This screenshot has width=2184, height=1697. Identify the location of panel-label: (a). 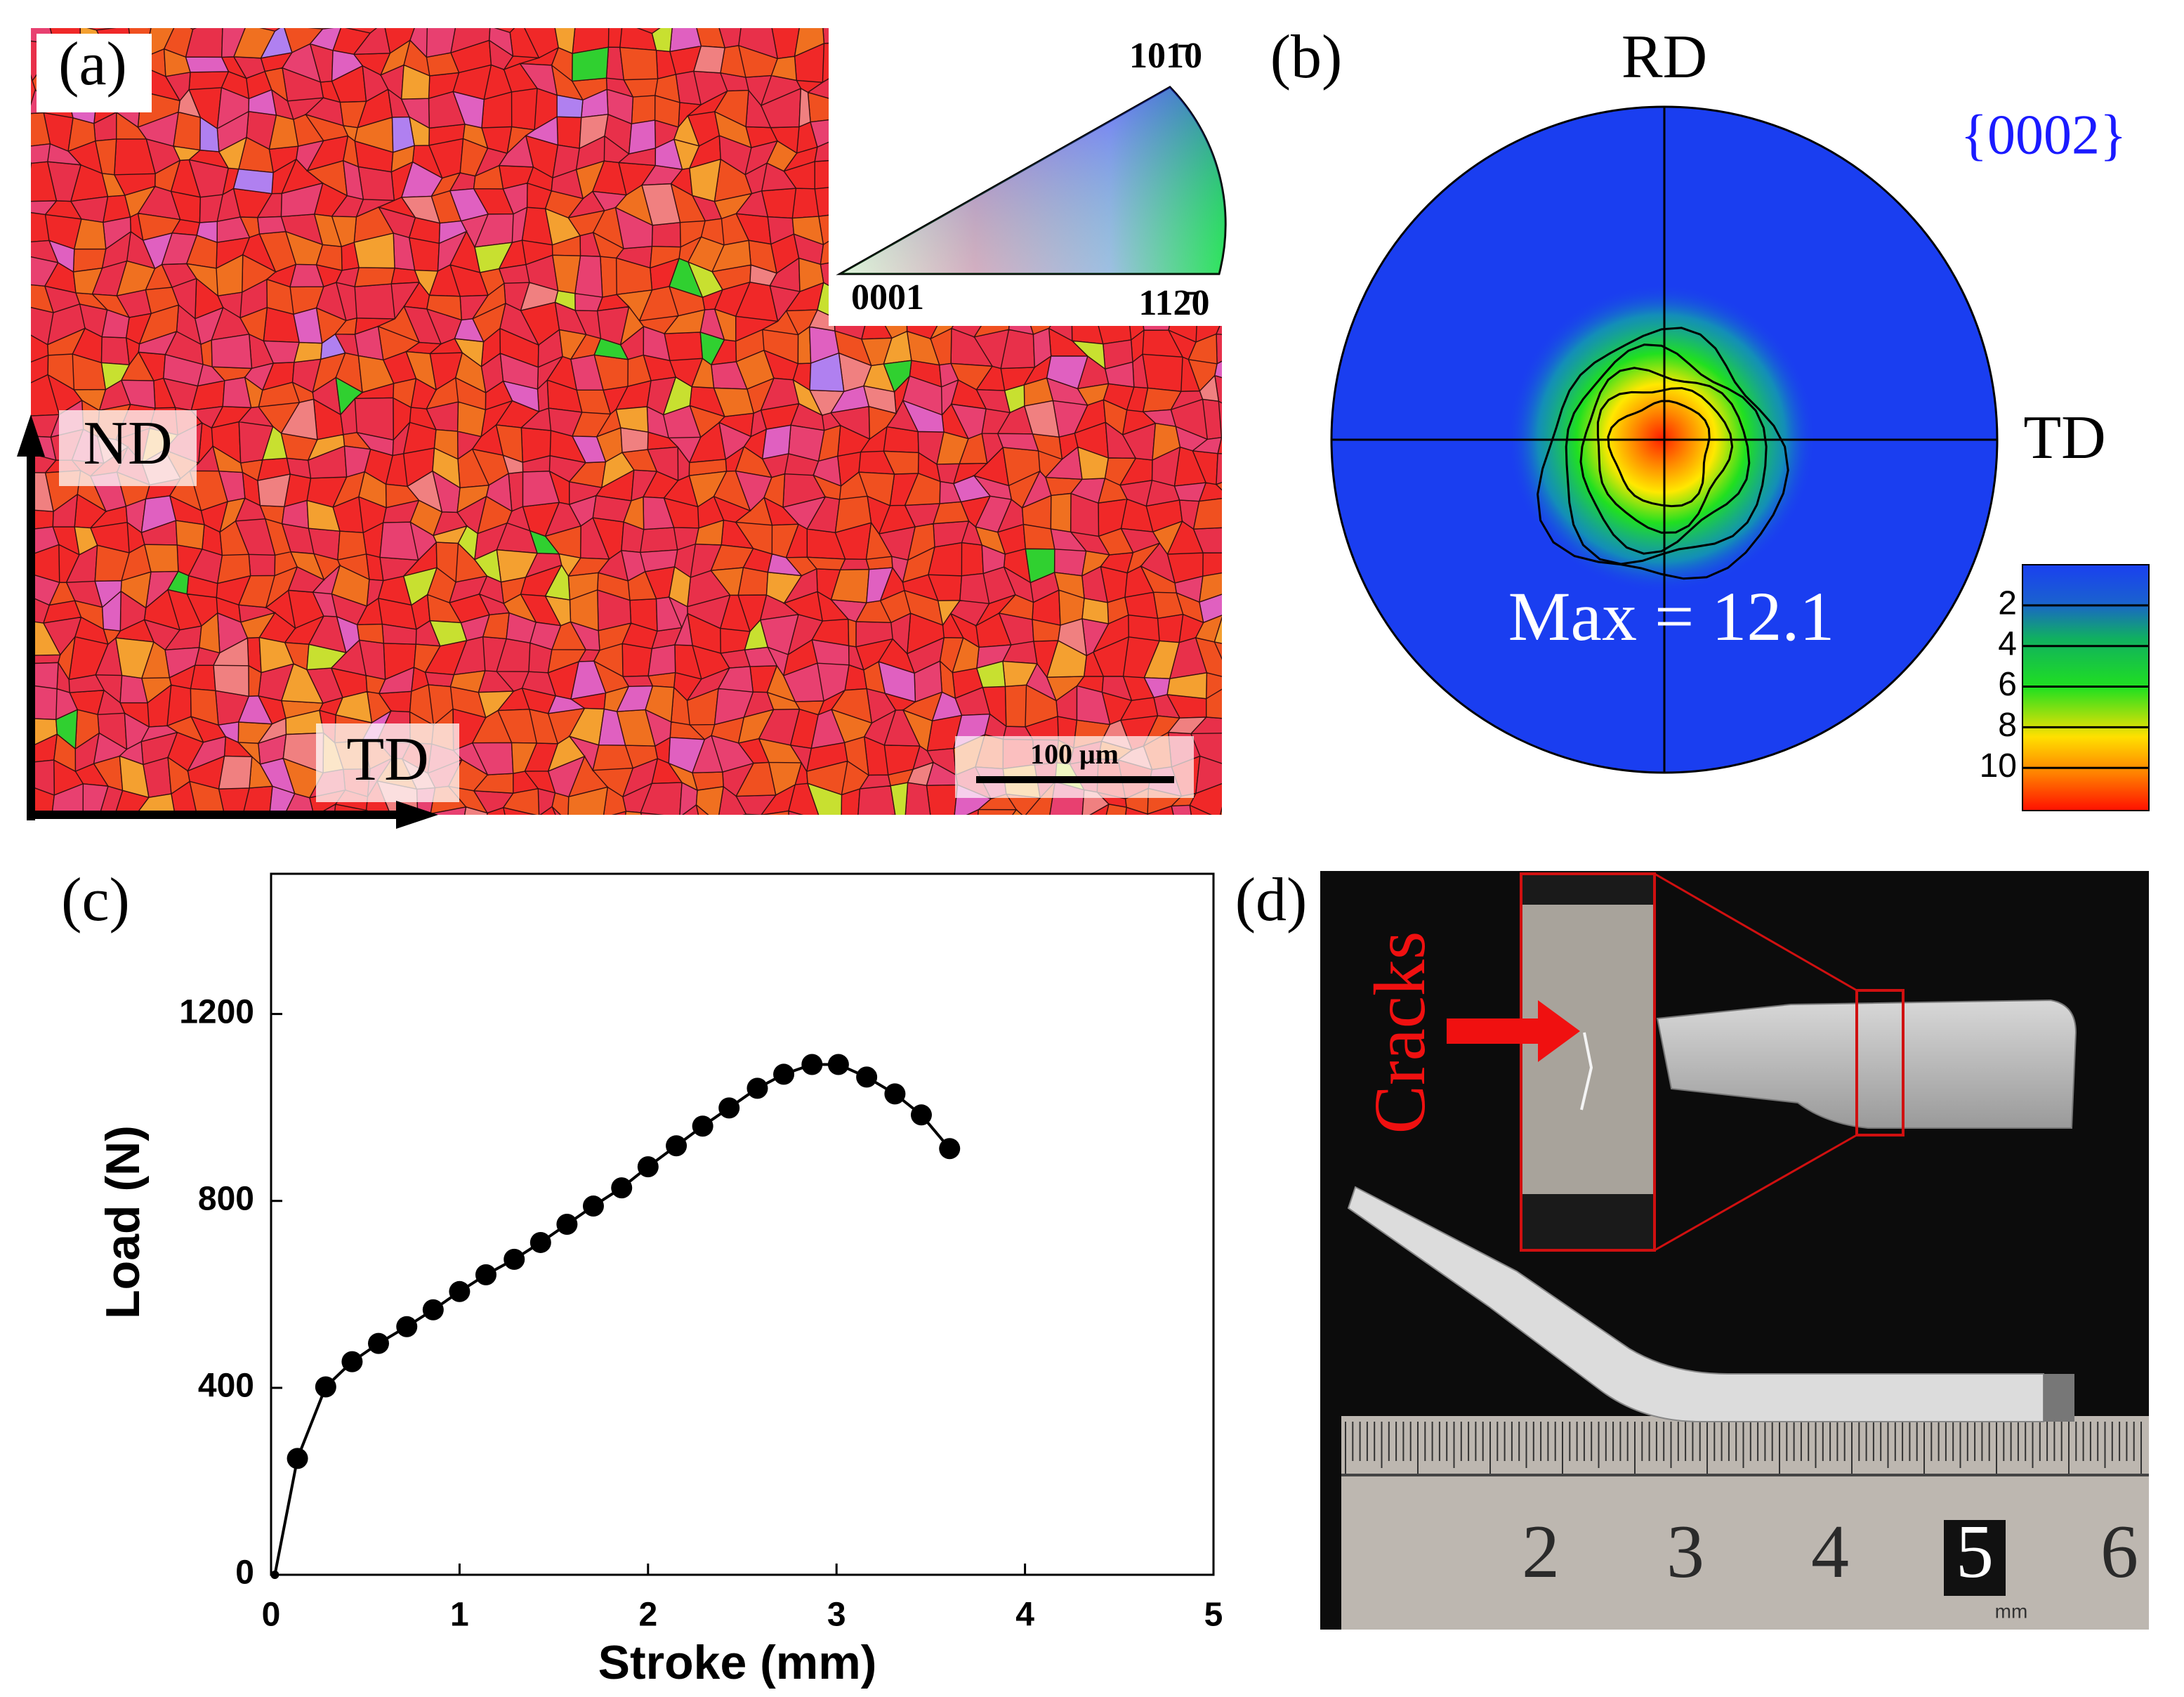
(92, 64).